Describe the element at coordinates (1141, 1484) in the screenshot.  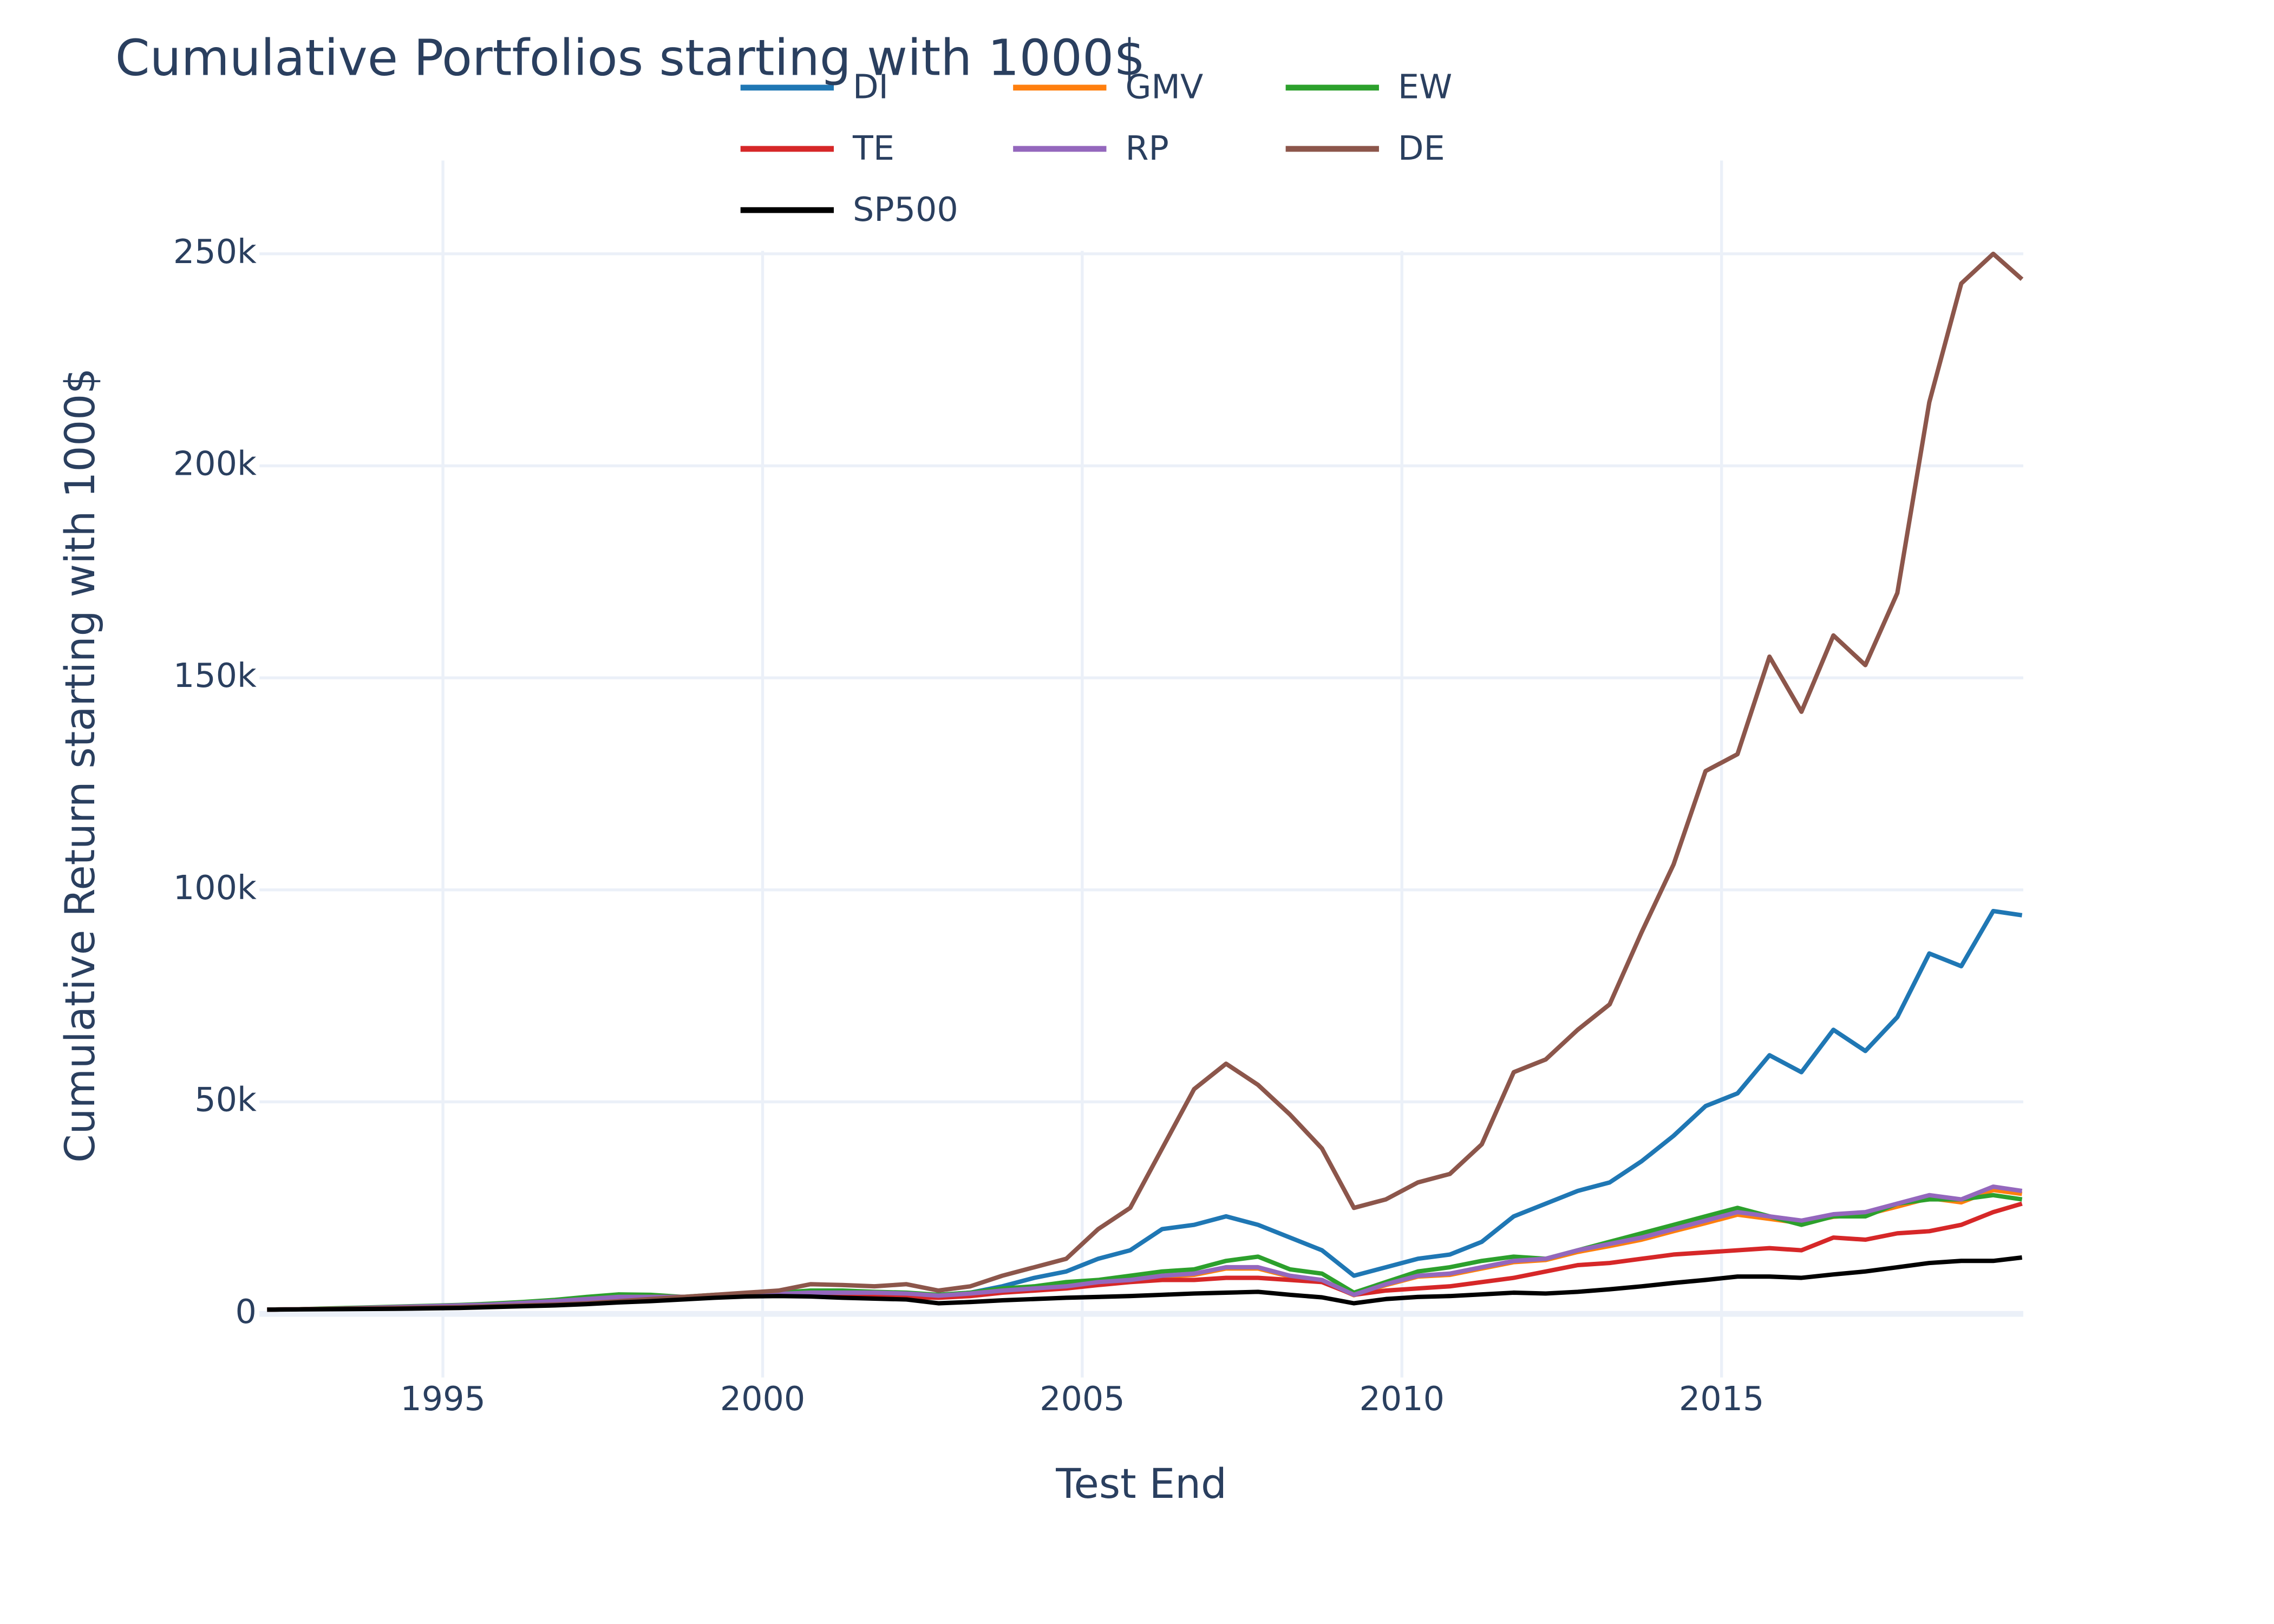
I see `x-axis-title: Test End` at that location.